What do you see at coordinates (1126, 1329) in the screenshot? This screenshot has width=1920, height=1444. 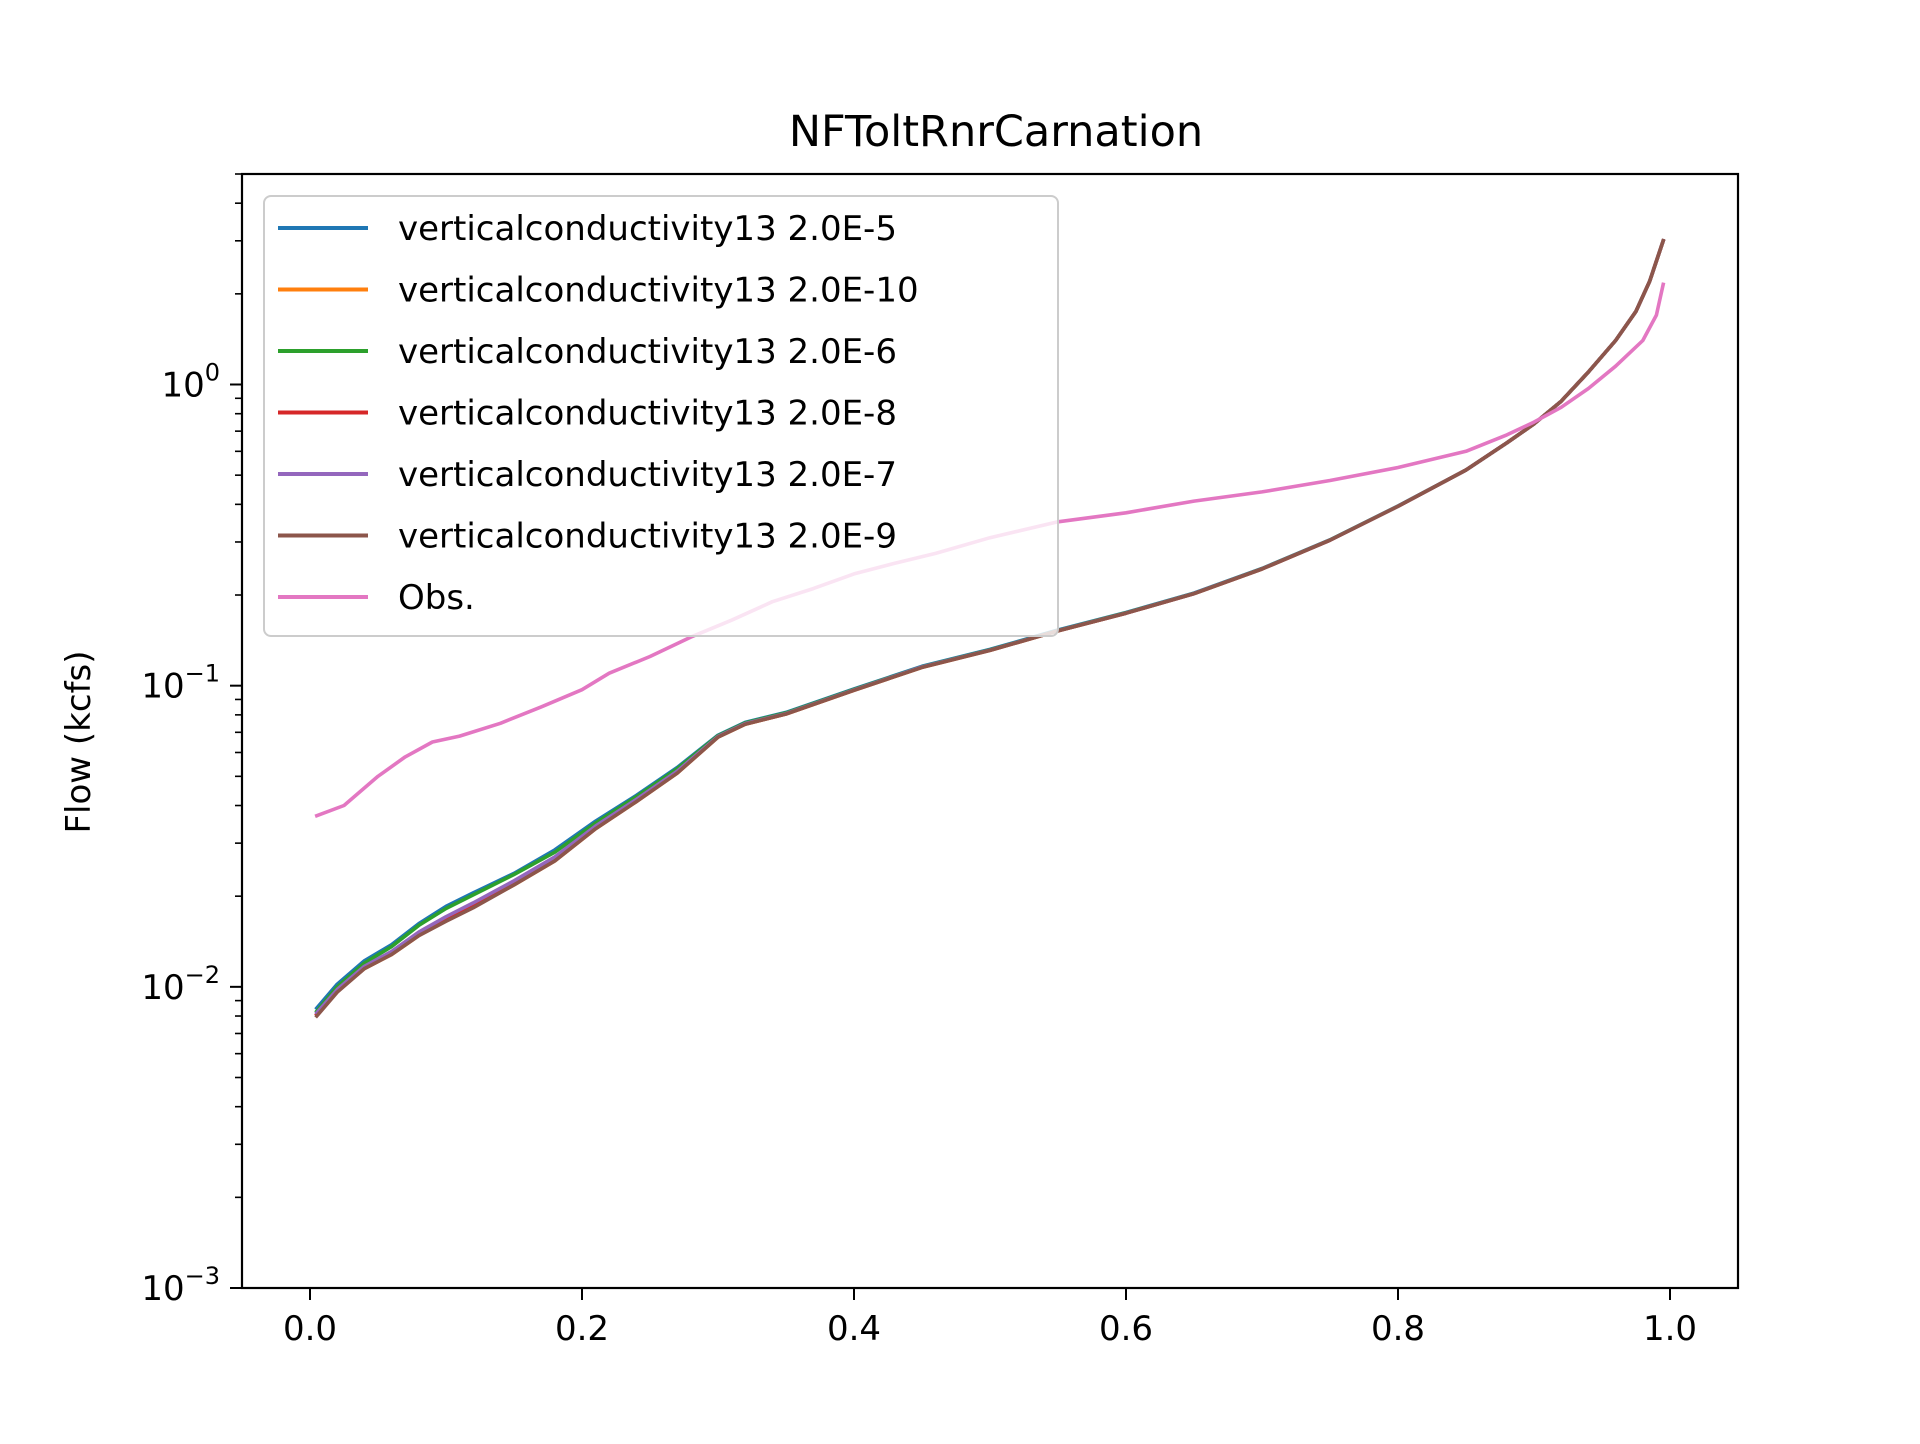 I see `x-tick-label: 0.6` at bounding box center [1126, 1329].